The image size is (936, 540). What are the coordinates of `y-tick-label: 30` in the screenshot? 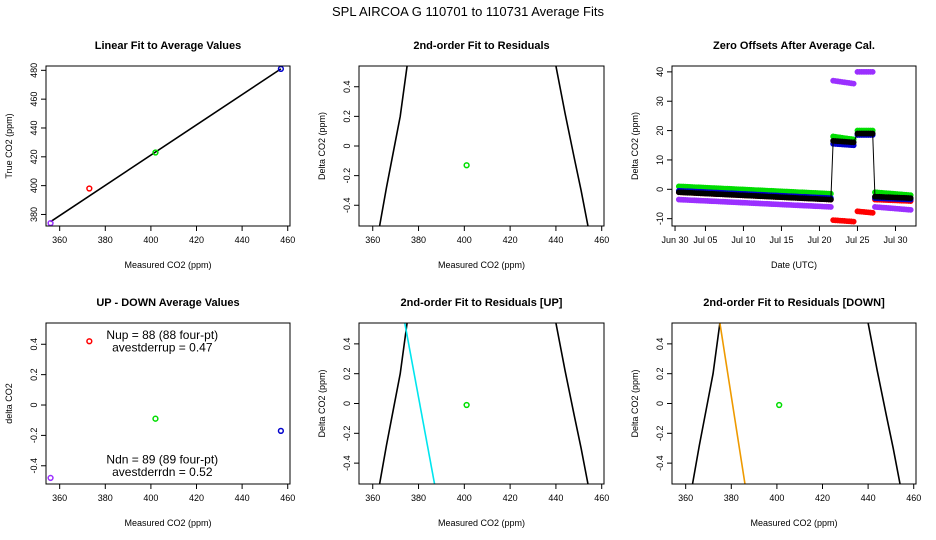 It's located at (660, 101).